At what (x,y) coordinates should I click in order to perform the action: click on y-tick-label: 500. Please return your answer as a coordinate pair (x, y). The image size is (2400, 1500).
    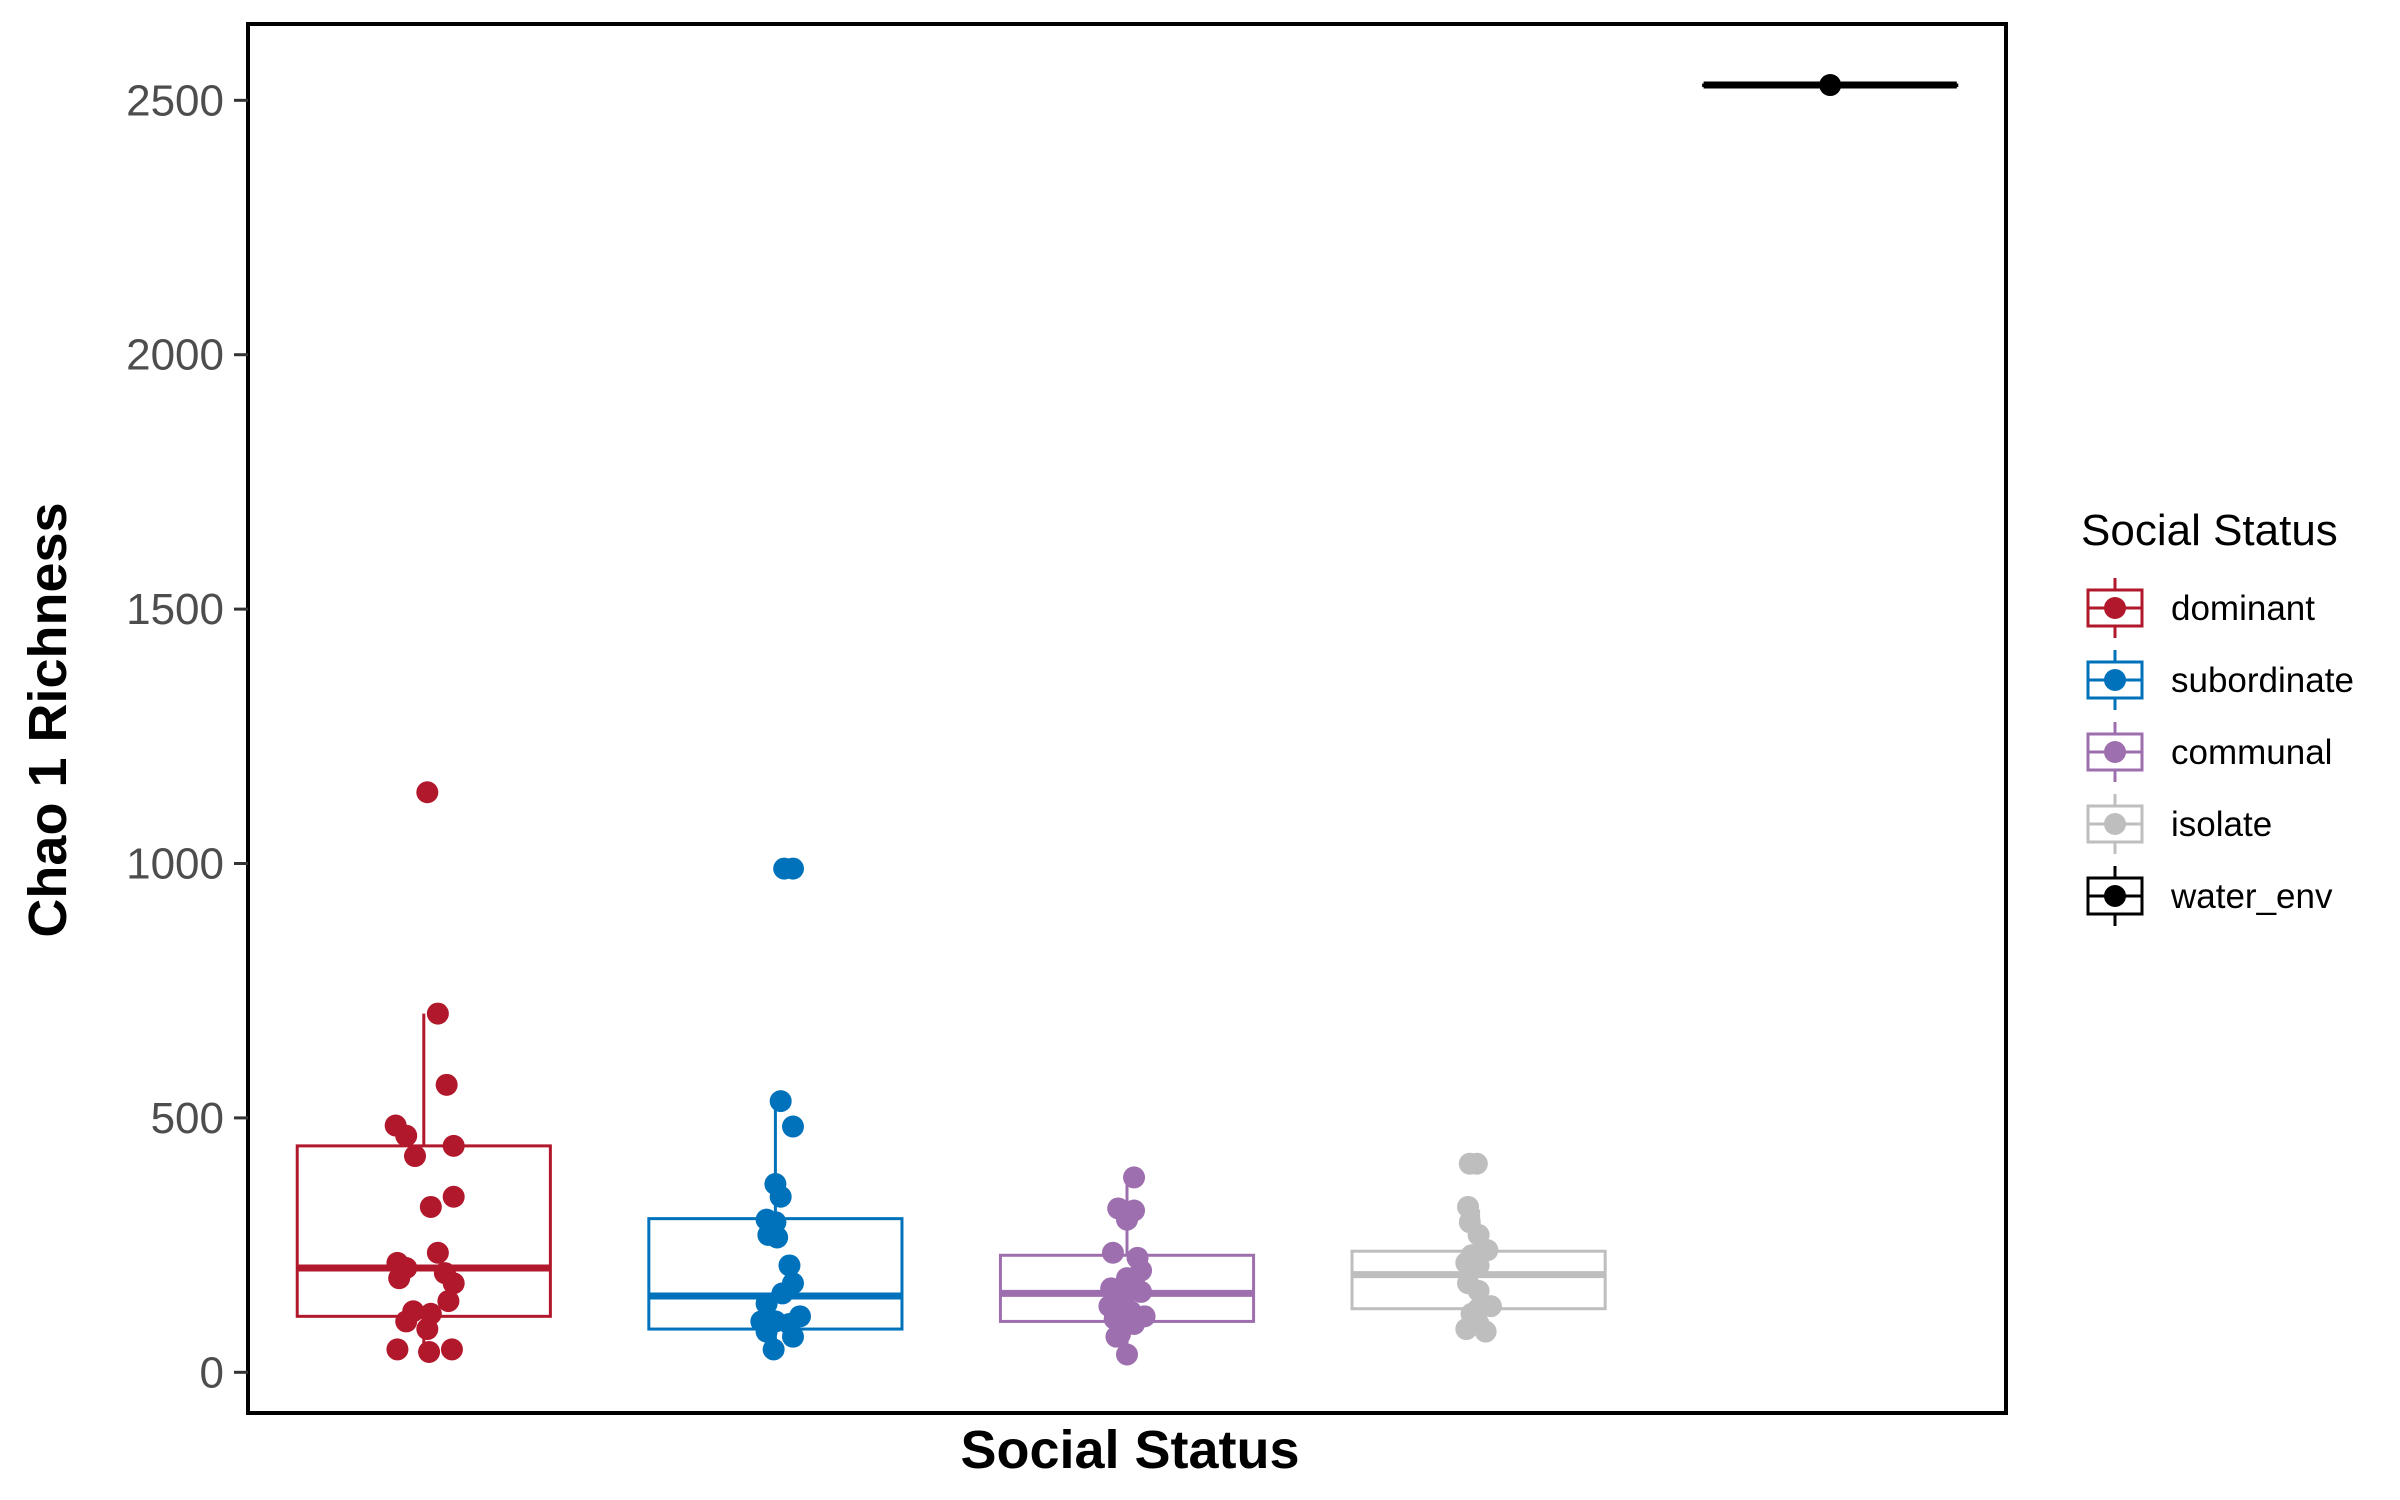
    Looking at the image, I should click on (187, 1118).